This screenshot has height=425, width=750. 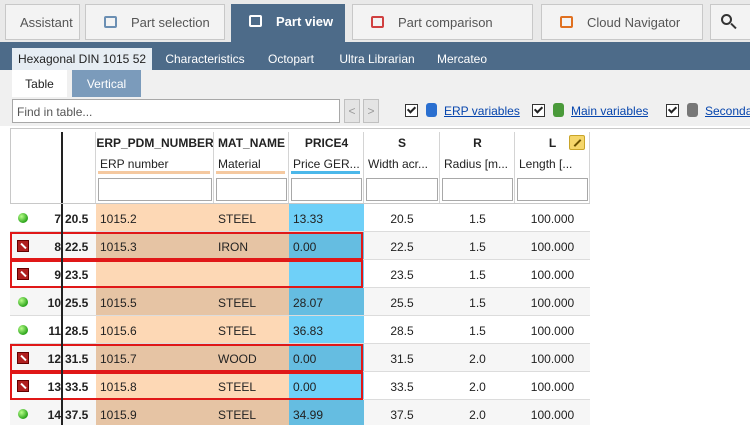 I want to click on top-tab: Assistant, so click(x=42, y=22).